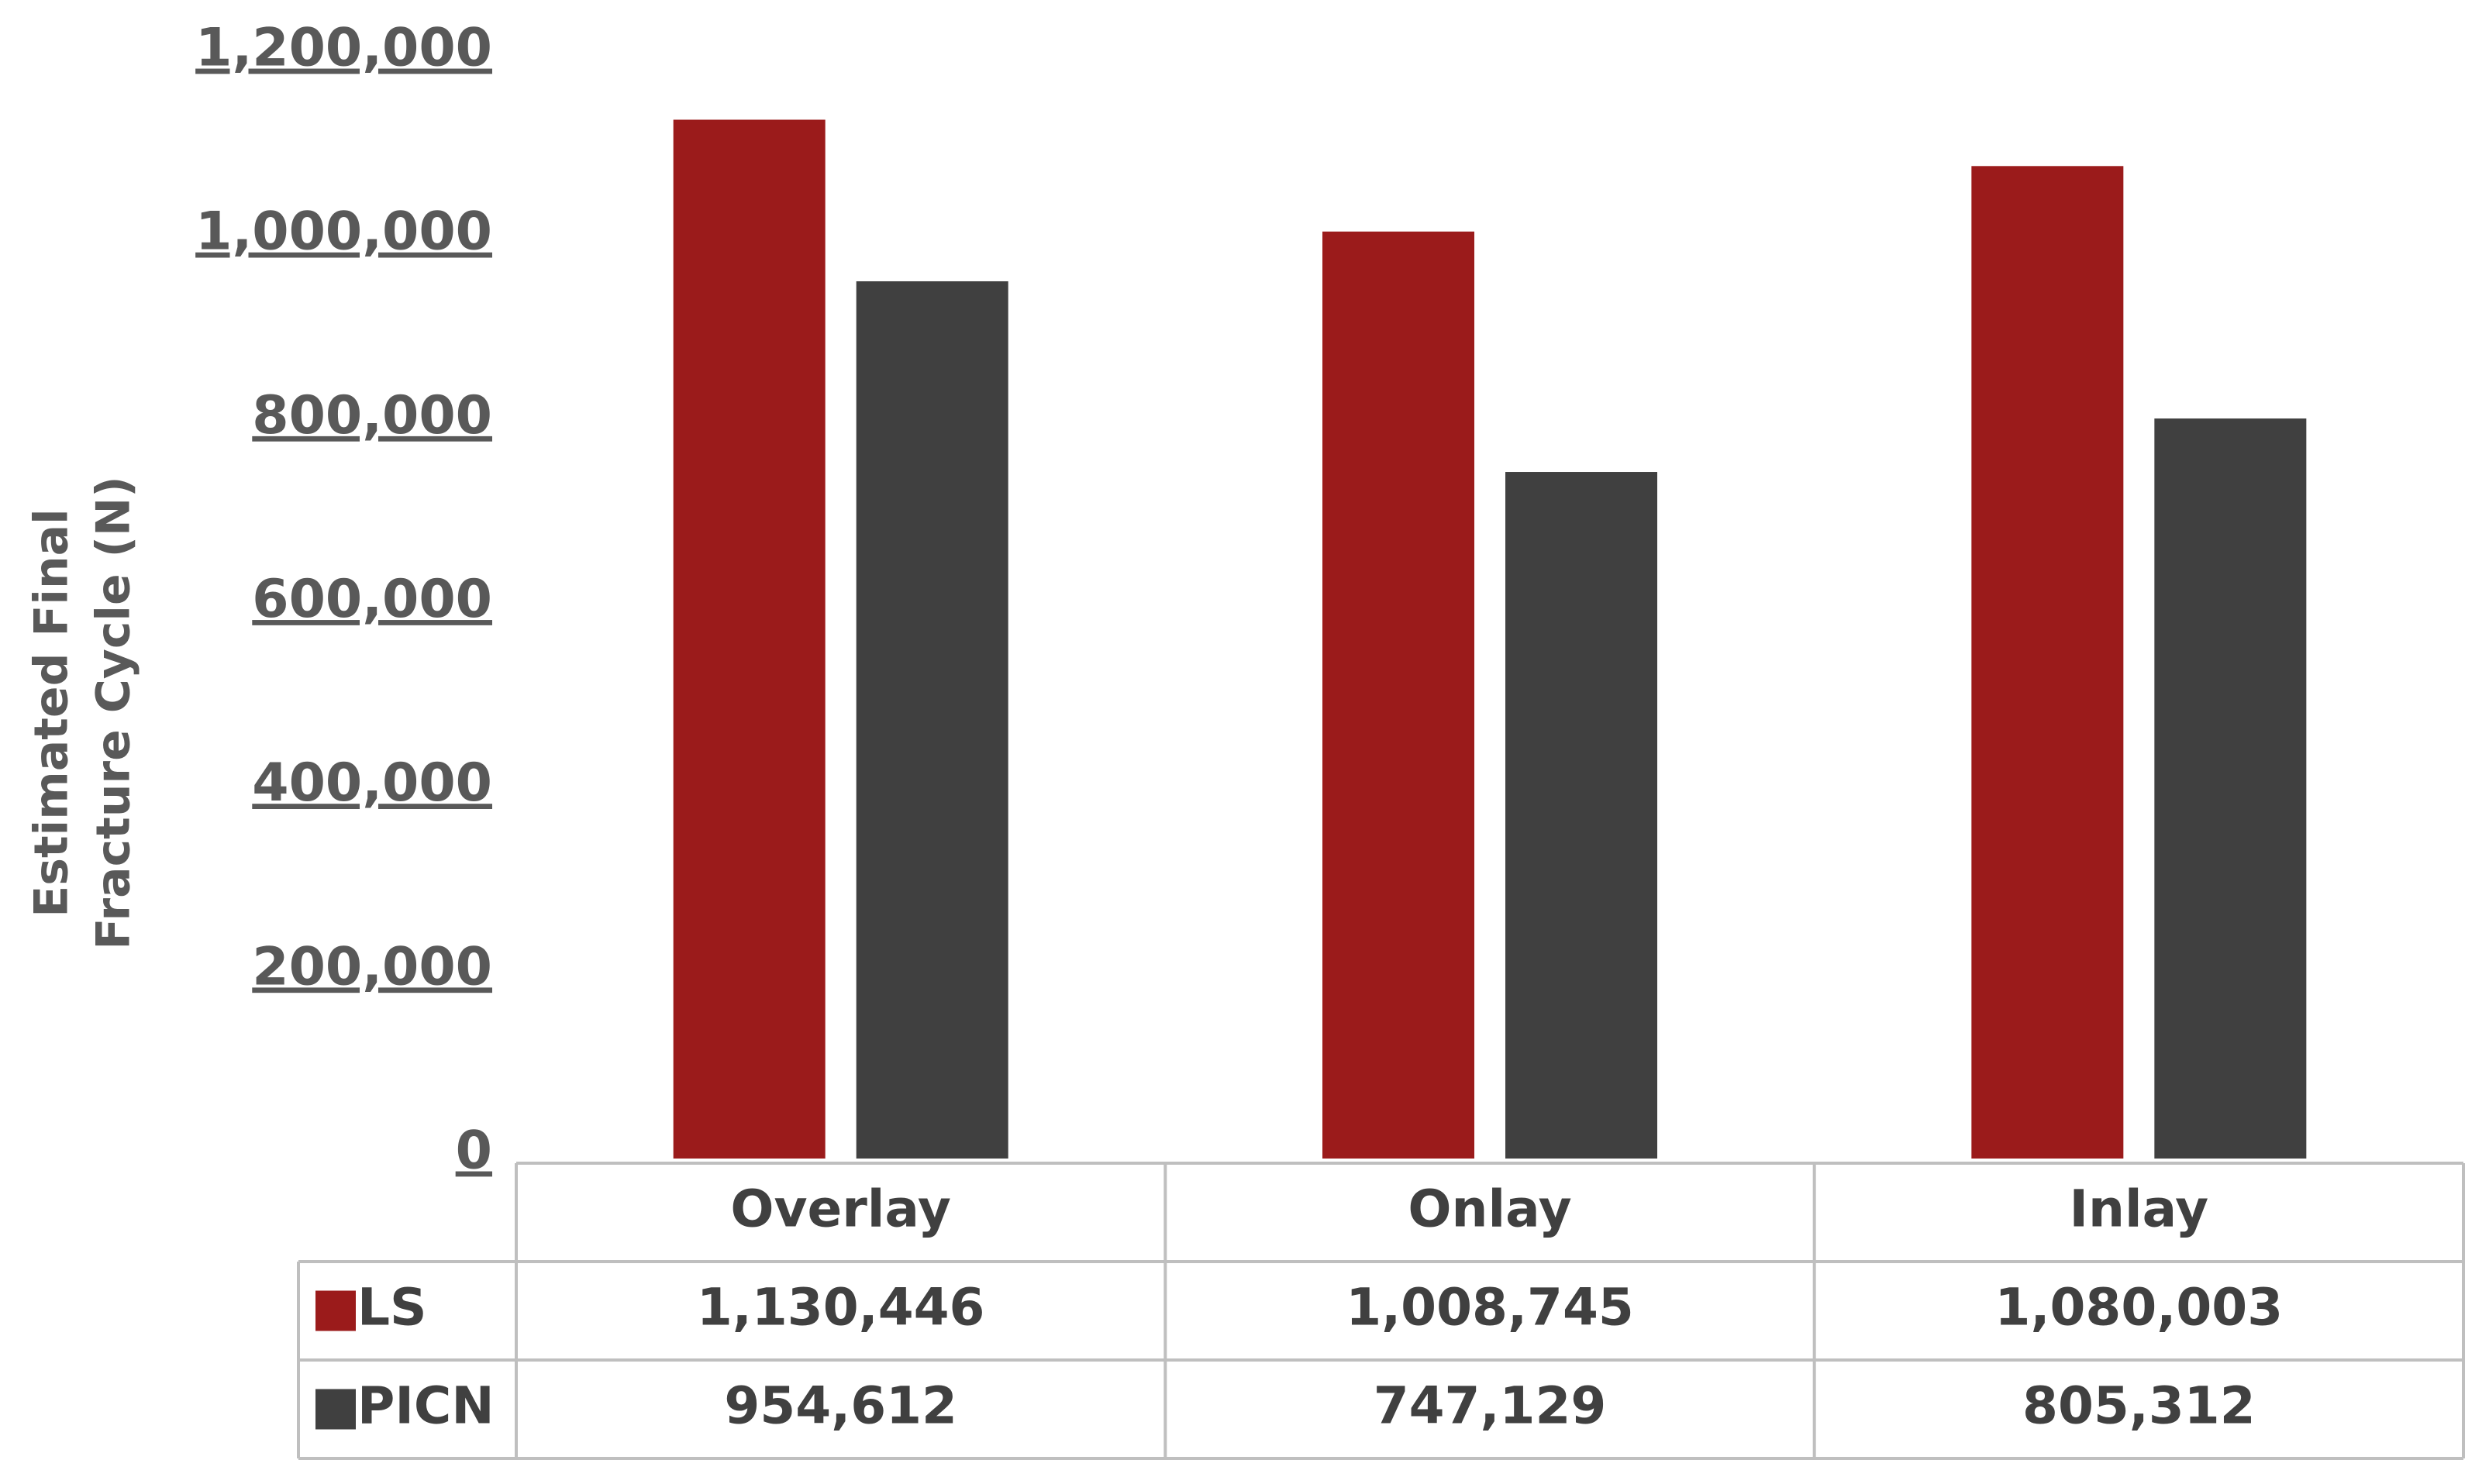 This screenshot has width=2489, height=1484. What do you see at coordinates (372, 415) in the screenshot?
I see `y-tick-label: 800,000` at bounding box center [372, 415].